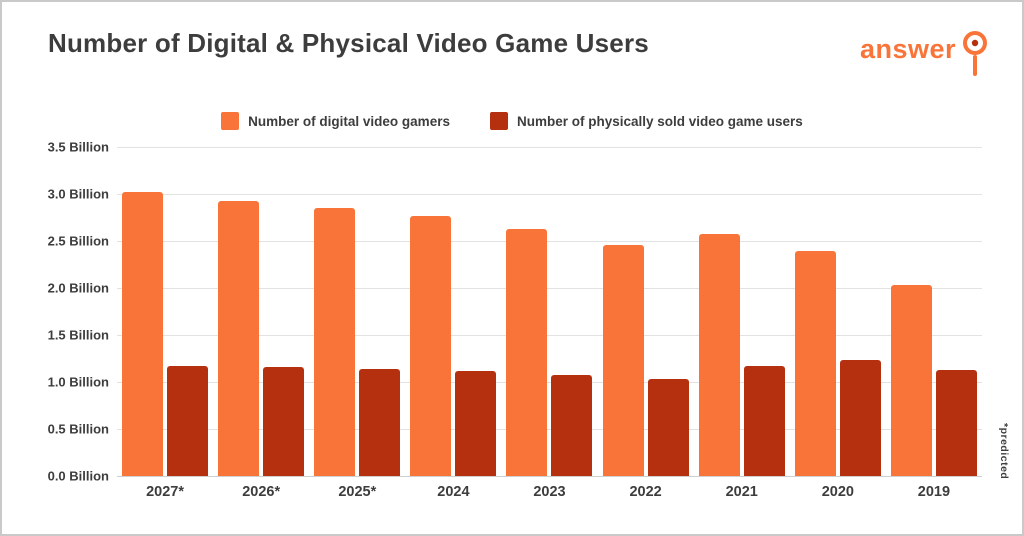 Image resolution: width=1024 pixels, height=536 pixels. I want to click on y-tick-label: 1.0 Billion, so click(78, 382).